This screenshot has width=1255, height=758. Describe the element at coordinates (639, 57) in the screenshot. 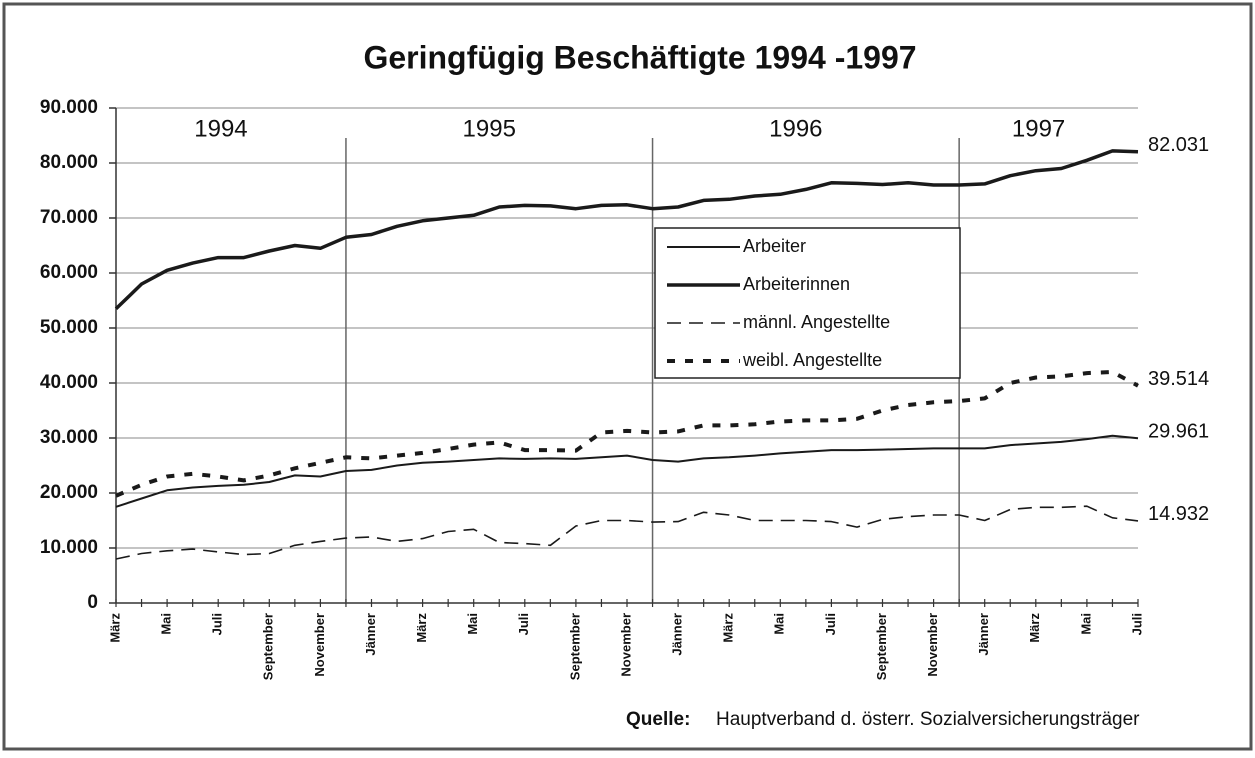

I see `chart-title: Geringfügig Beschäftigte 1994 -1997` at that location.